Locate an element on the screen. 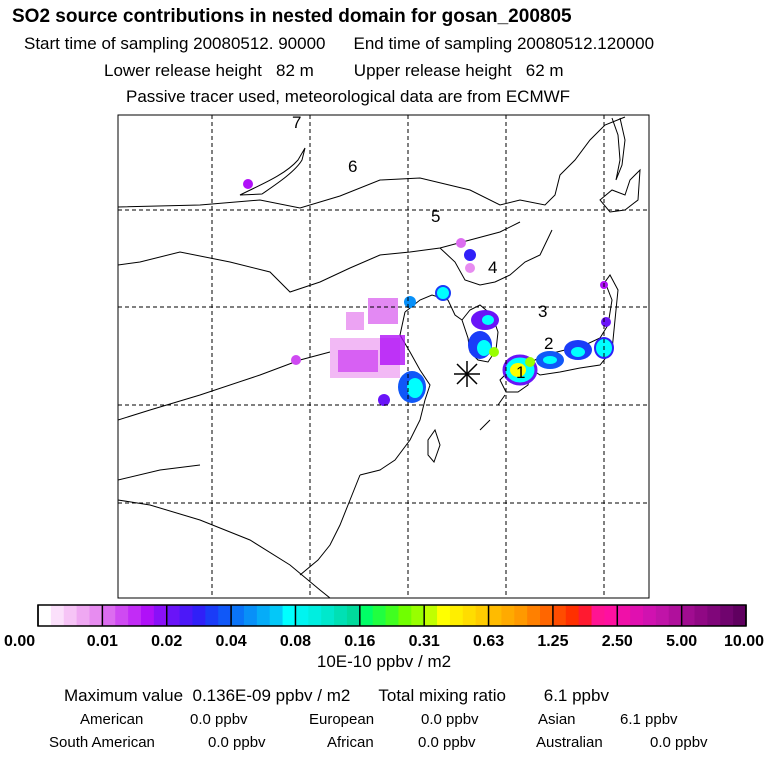  colorbar-tick-label: 1.25 is located at coordinates (552, 641).